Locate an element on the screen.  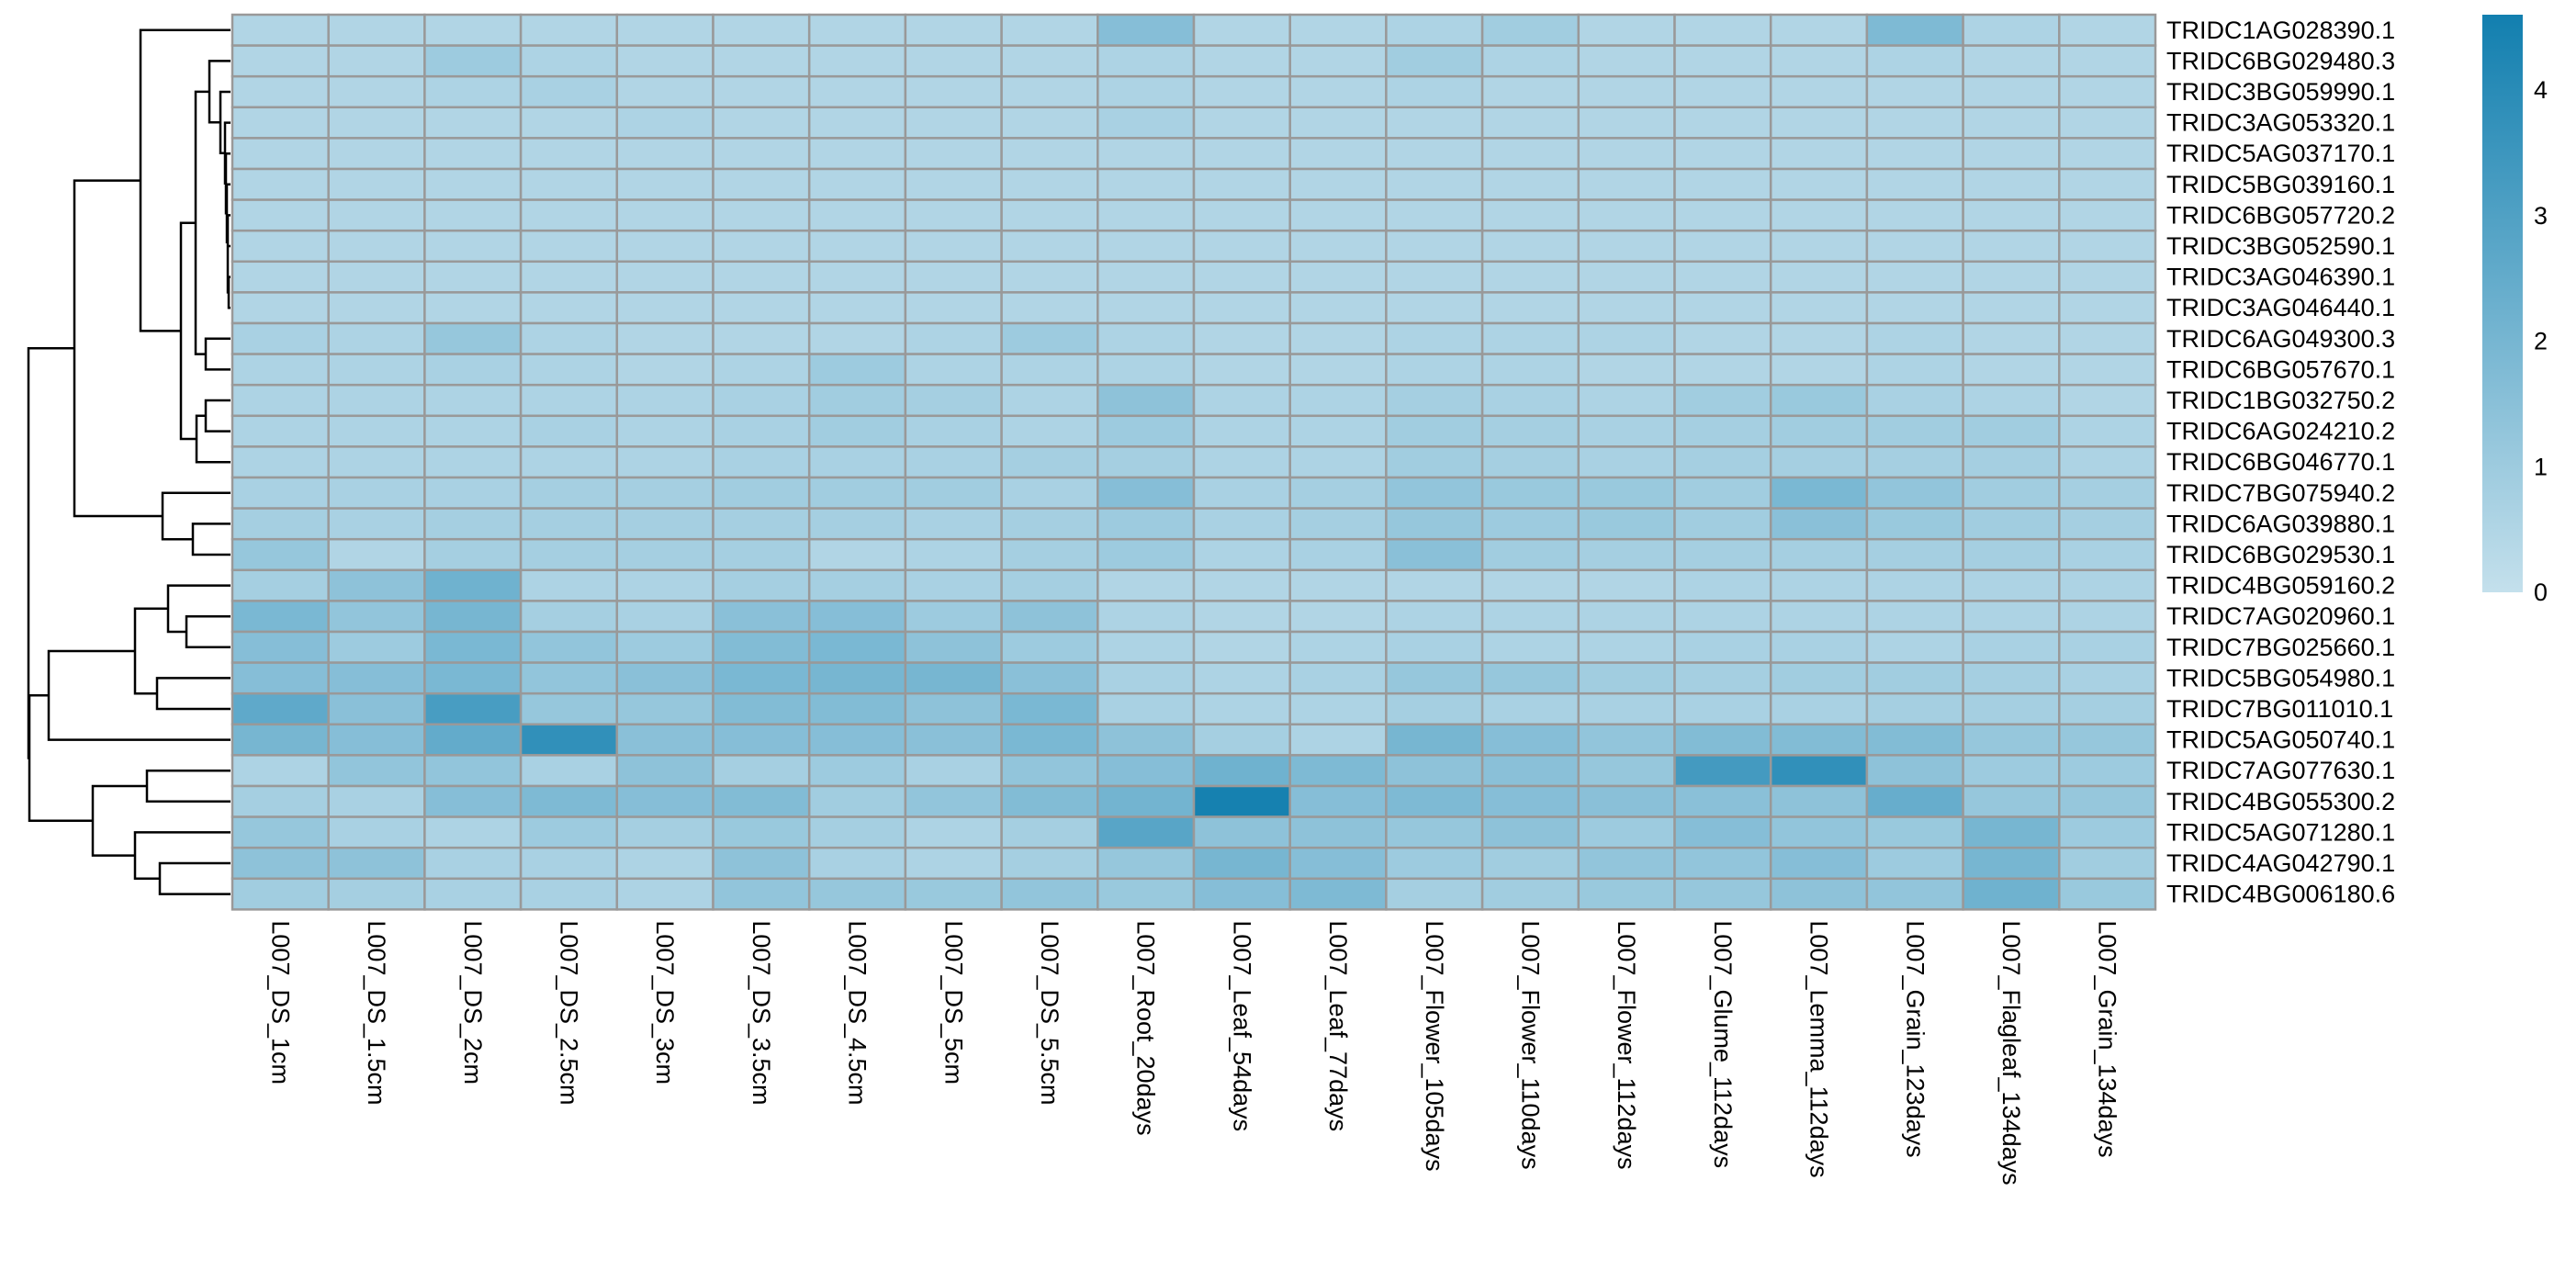
legend-tick-label: 2 is located at coordinates (2541, 342).